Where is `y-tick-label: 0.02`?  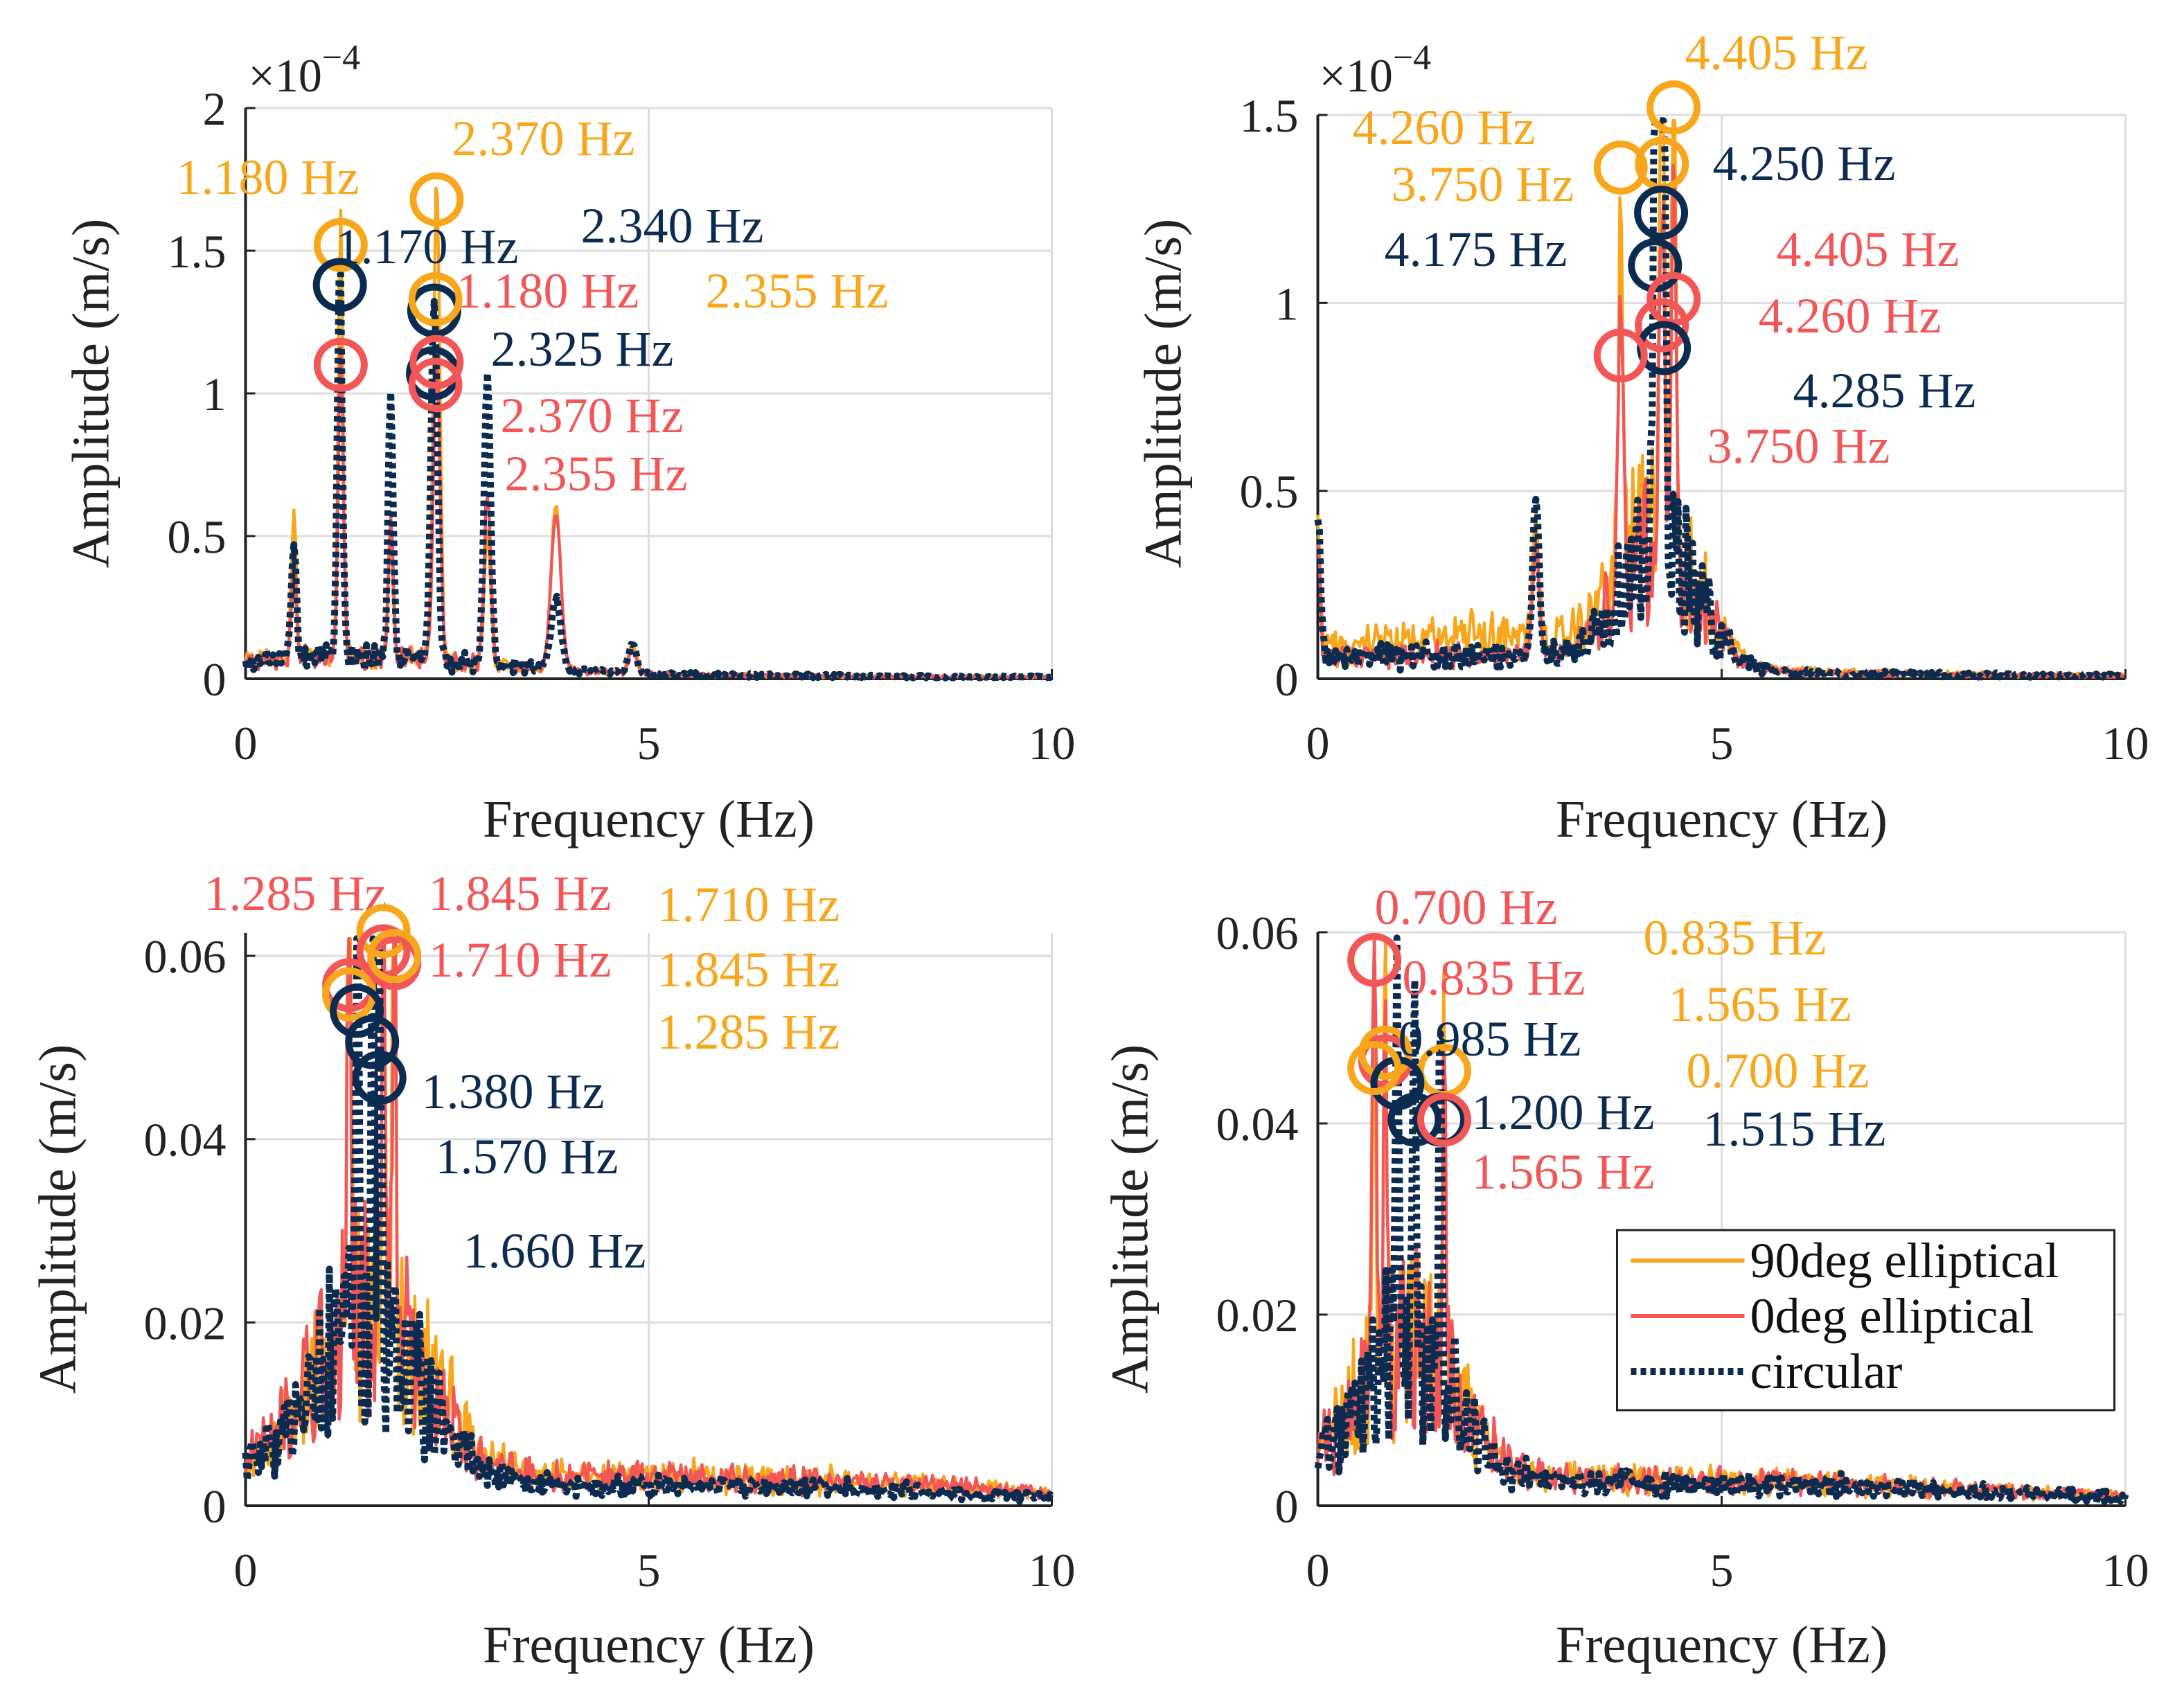 y-tick-label: 0.02 is located at coordinates (185, 1323).